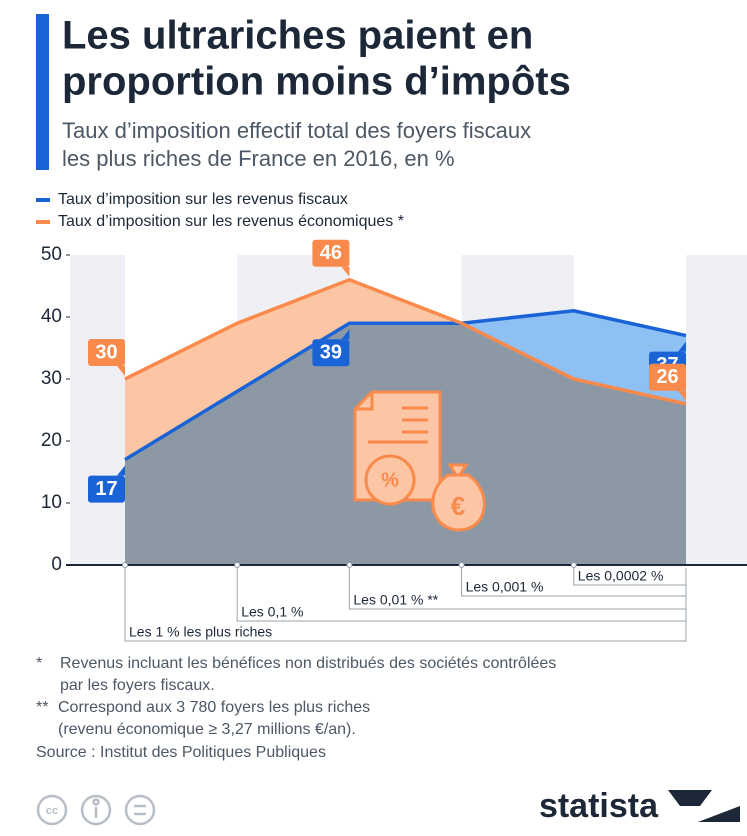 The width and height of the screenshot is (747, 836). I want to click on y-tick-label: 50, so click(51, 254).